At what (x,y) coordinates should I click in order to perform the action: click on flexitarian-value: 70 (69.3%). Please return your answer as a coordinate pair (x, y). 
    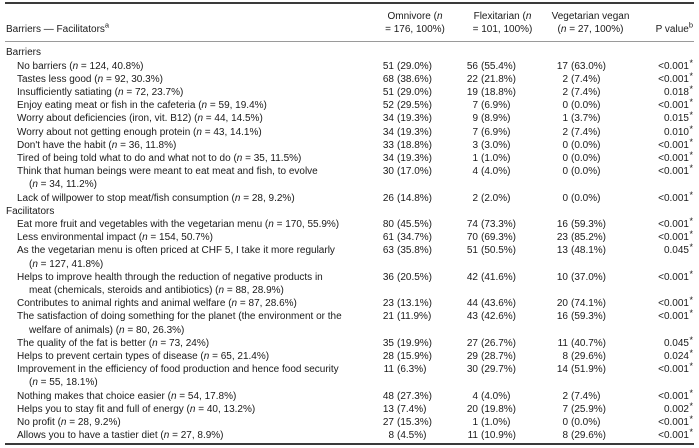
    Looking at the image, I should click on (491, 238).